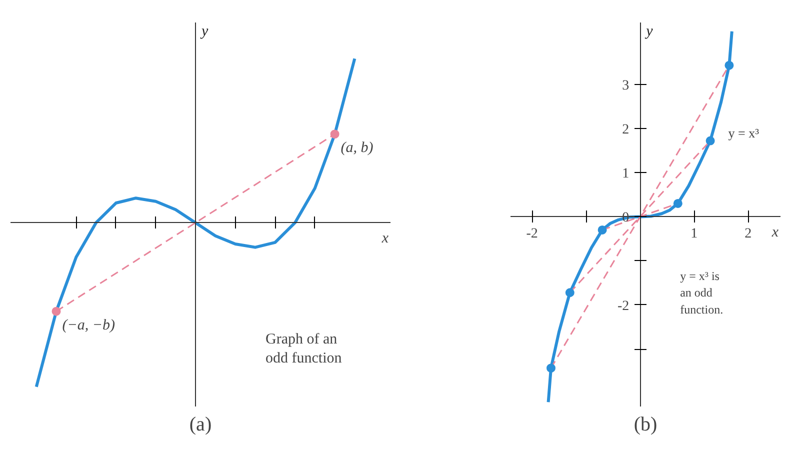 The image size is (808, 460). I want to click on y-tick-label: 0, so click(626, 218).